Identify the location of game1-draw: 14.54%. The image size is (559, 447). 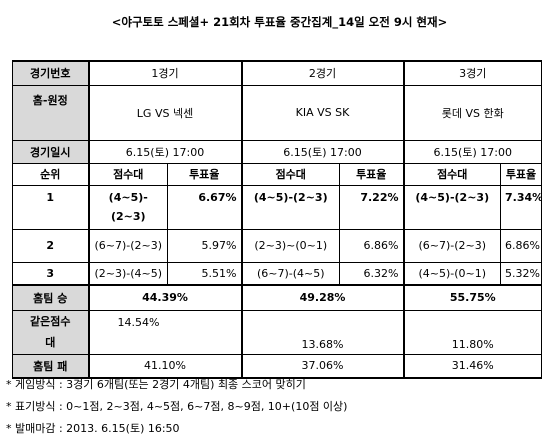
(164, 332).